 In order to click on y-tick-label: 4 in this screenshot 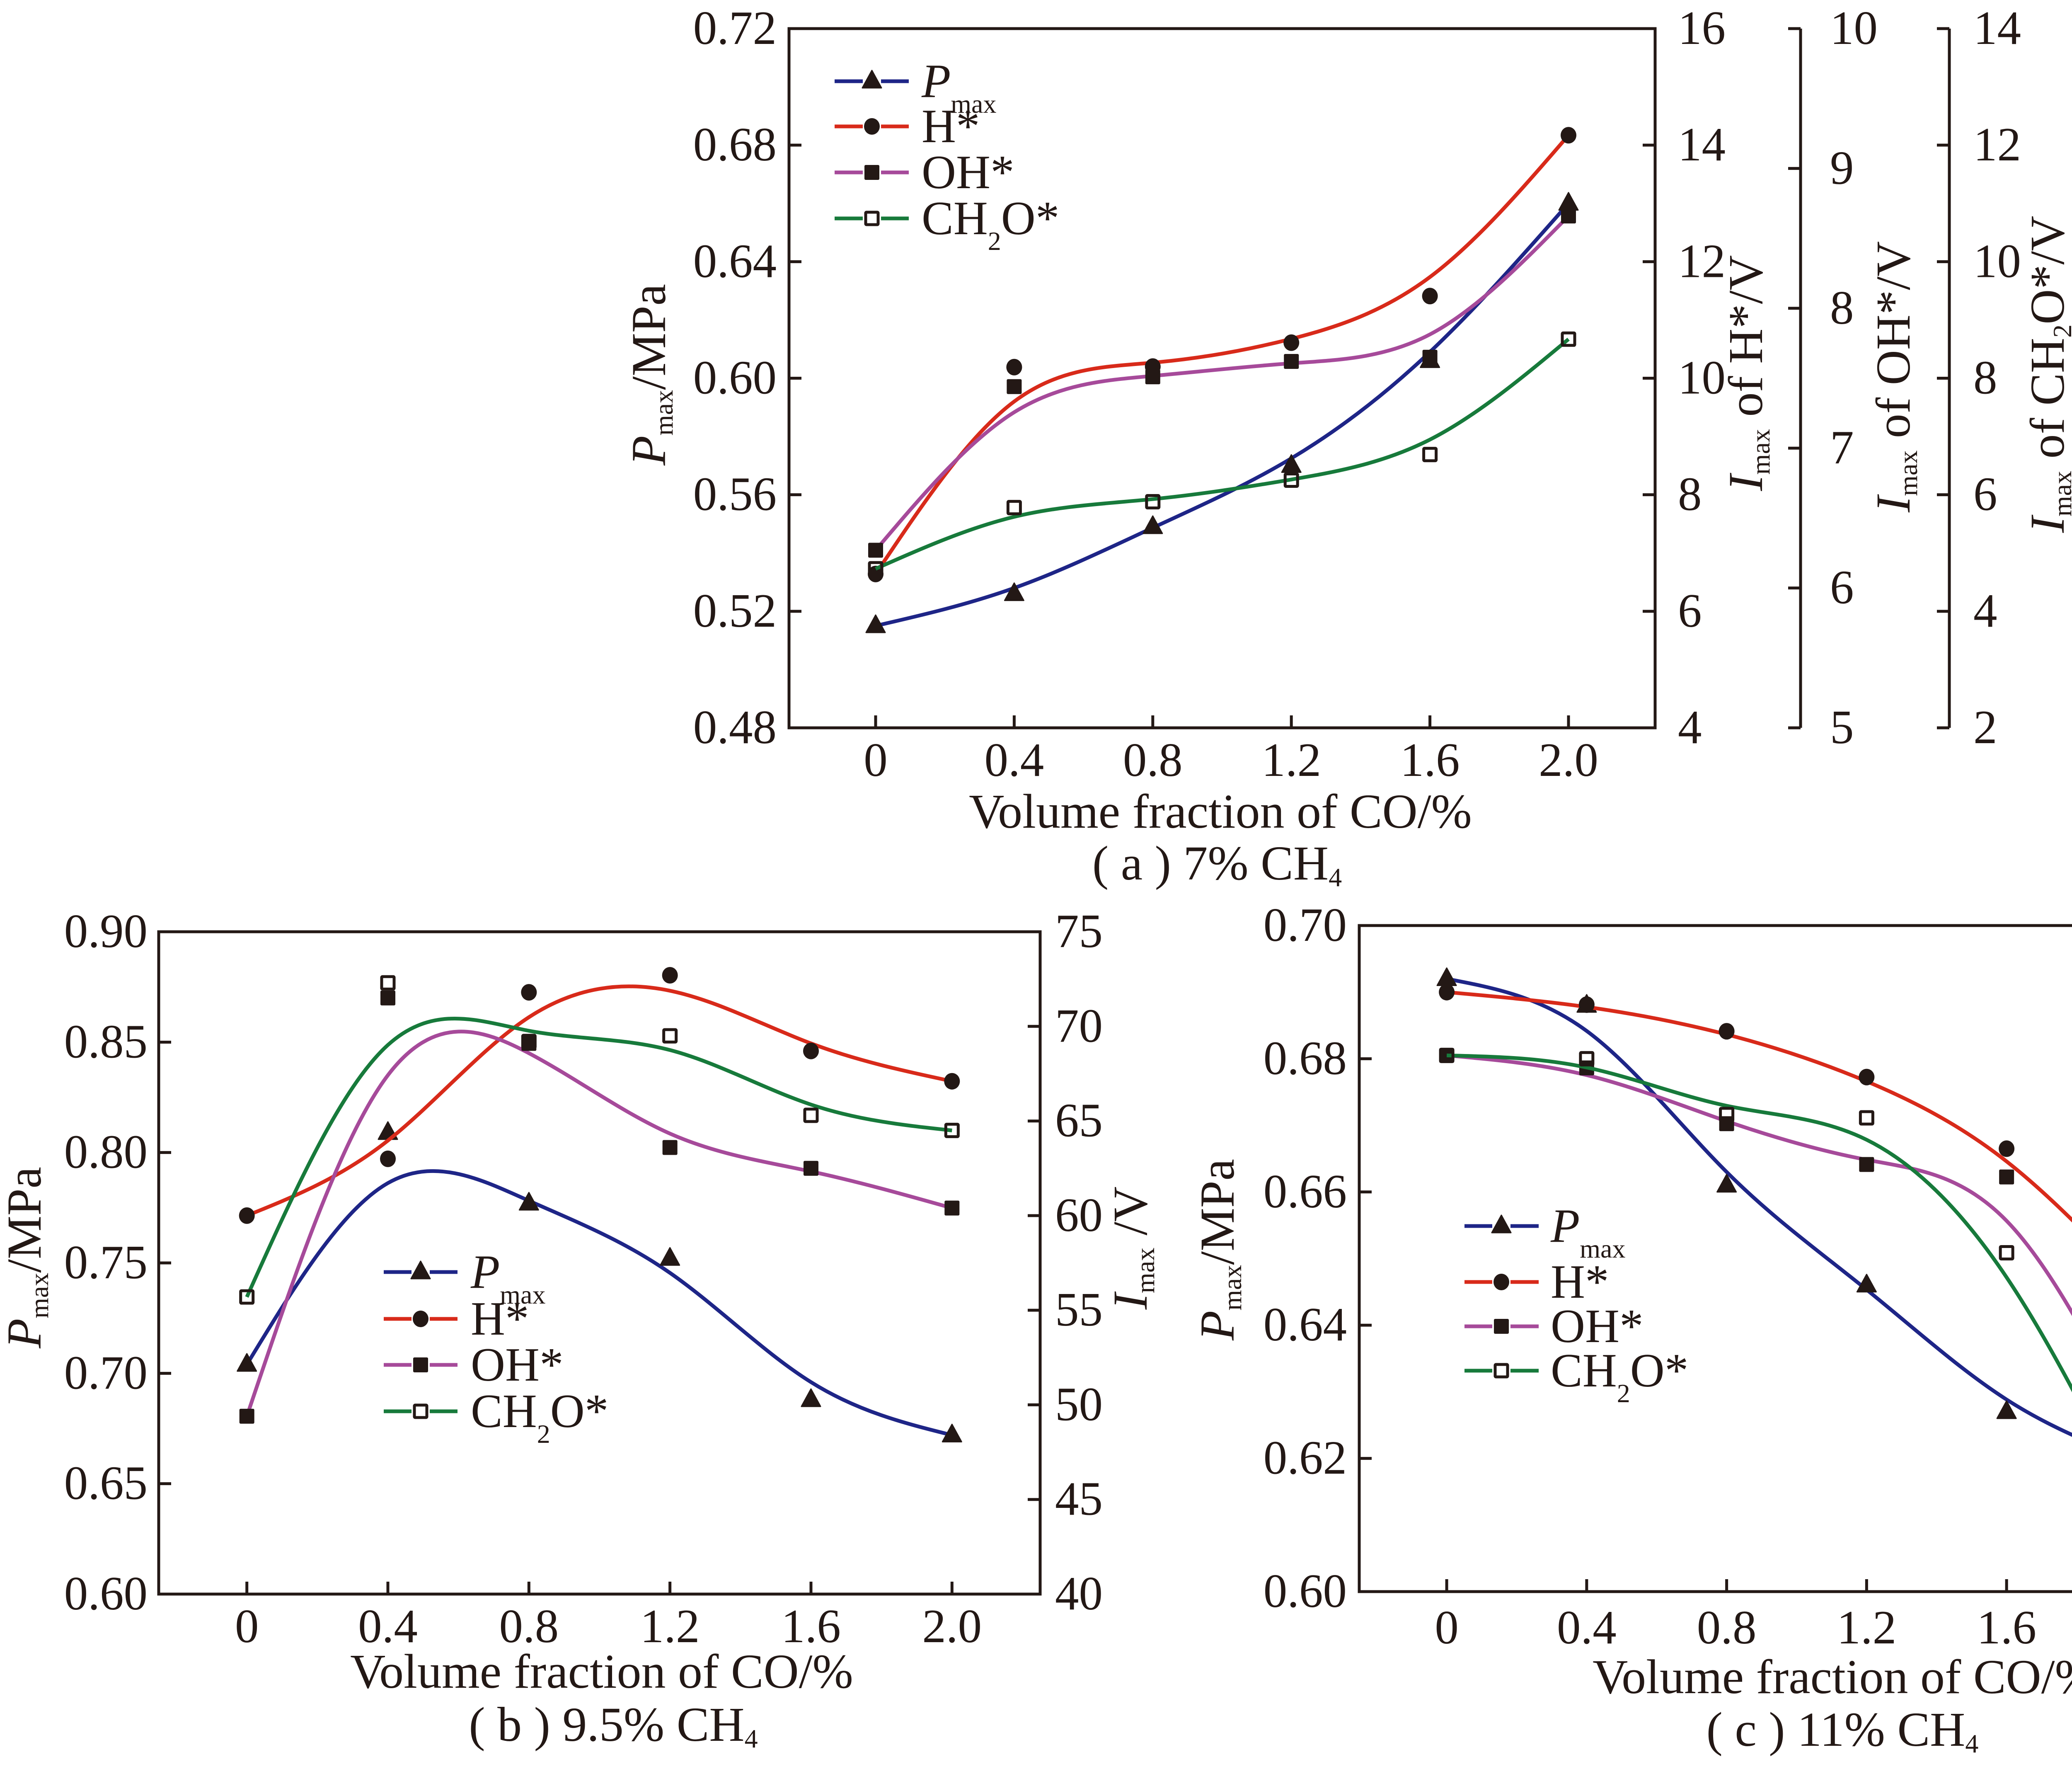, I will do `click(1690, 727)`.